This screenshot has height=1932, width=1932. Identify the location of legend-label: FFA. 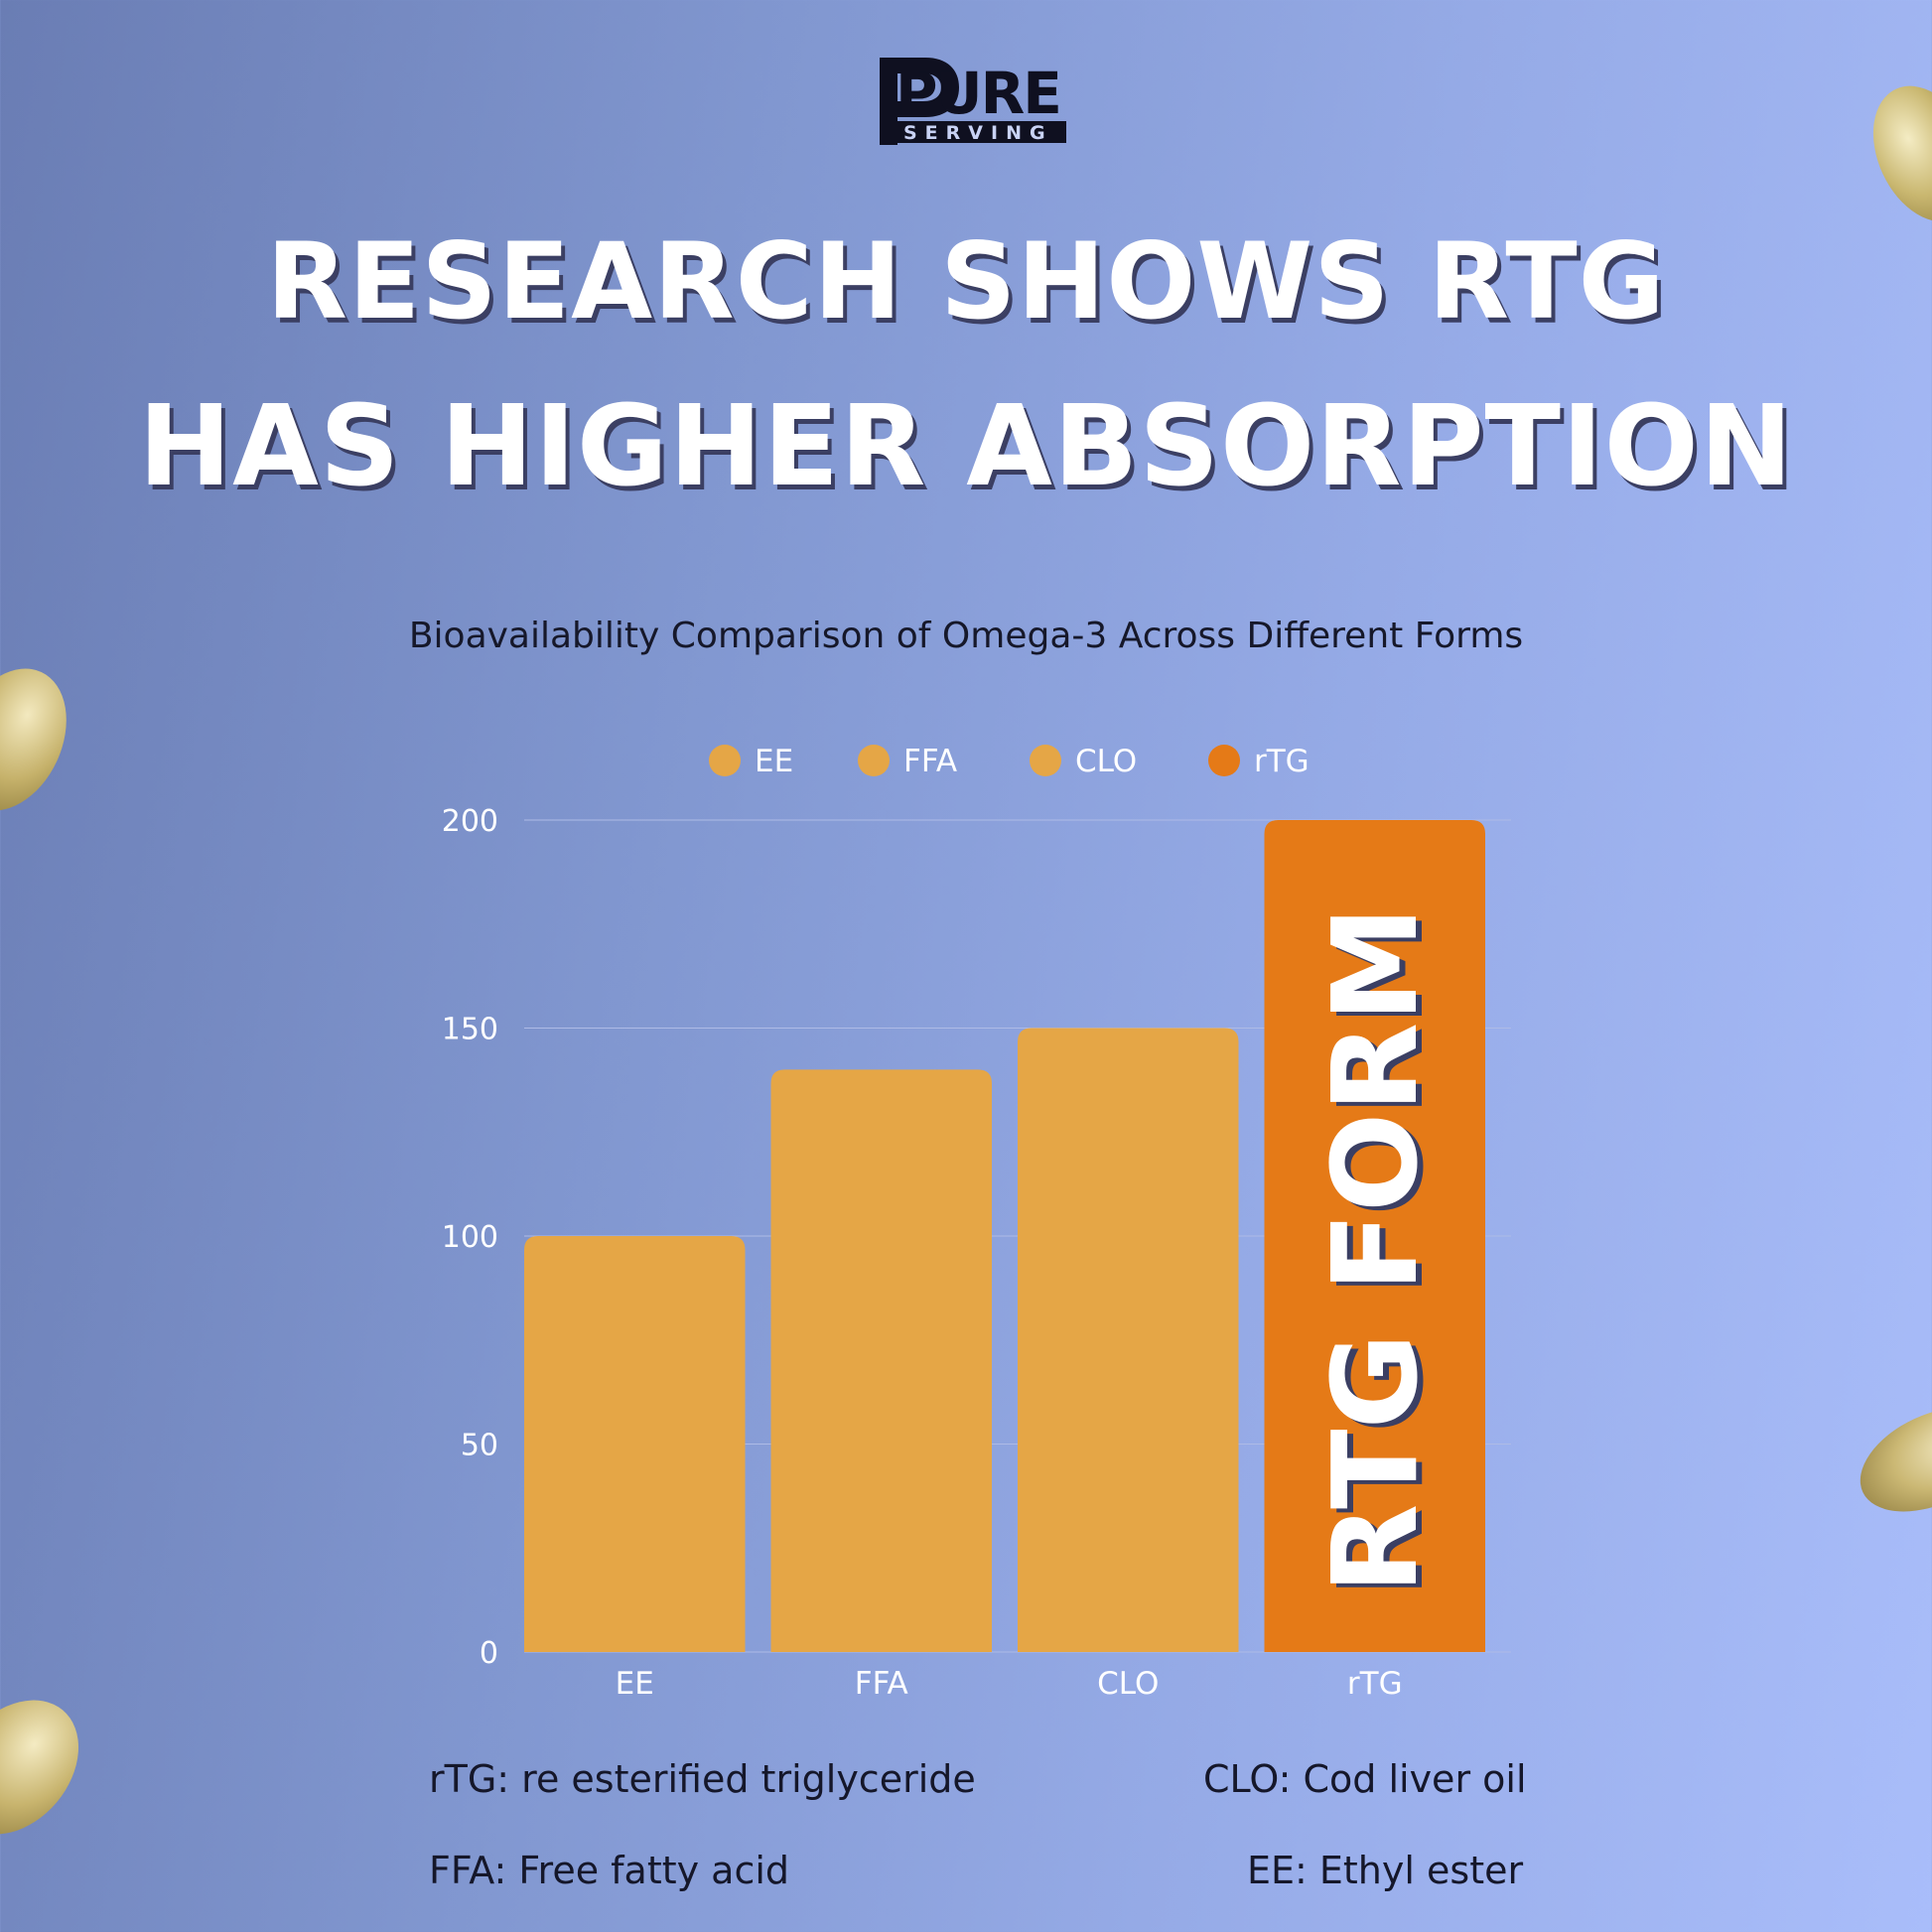
(930, 761).